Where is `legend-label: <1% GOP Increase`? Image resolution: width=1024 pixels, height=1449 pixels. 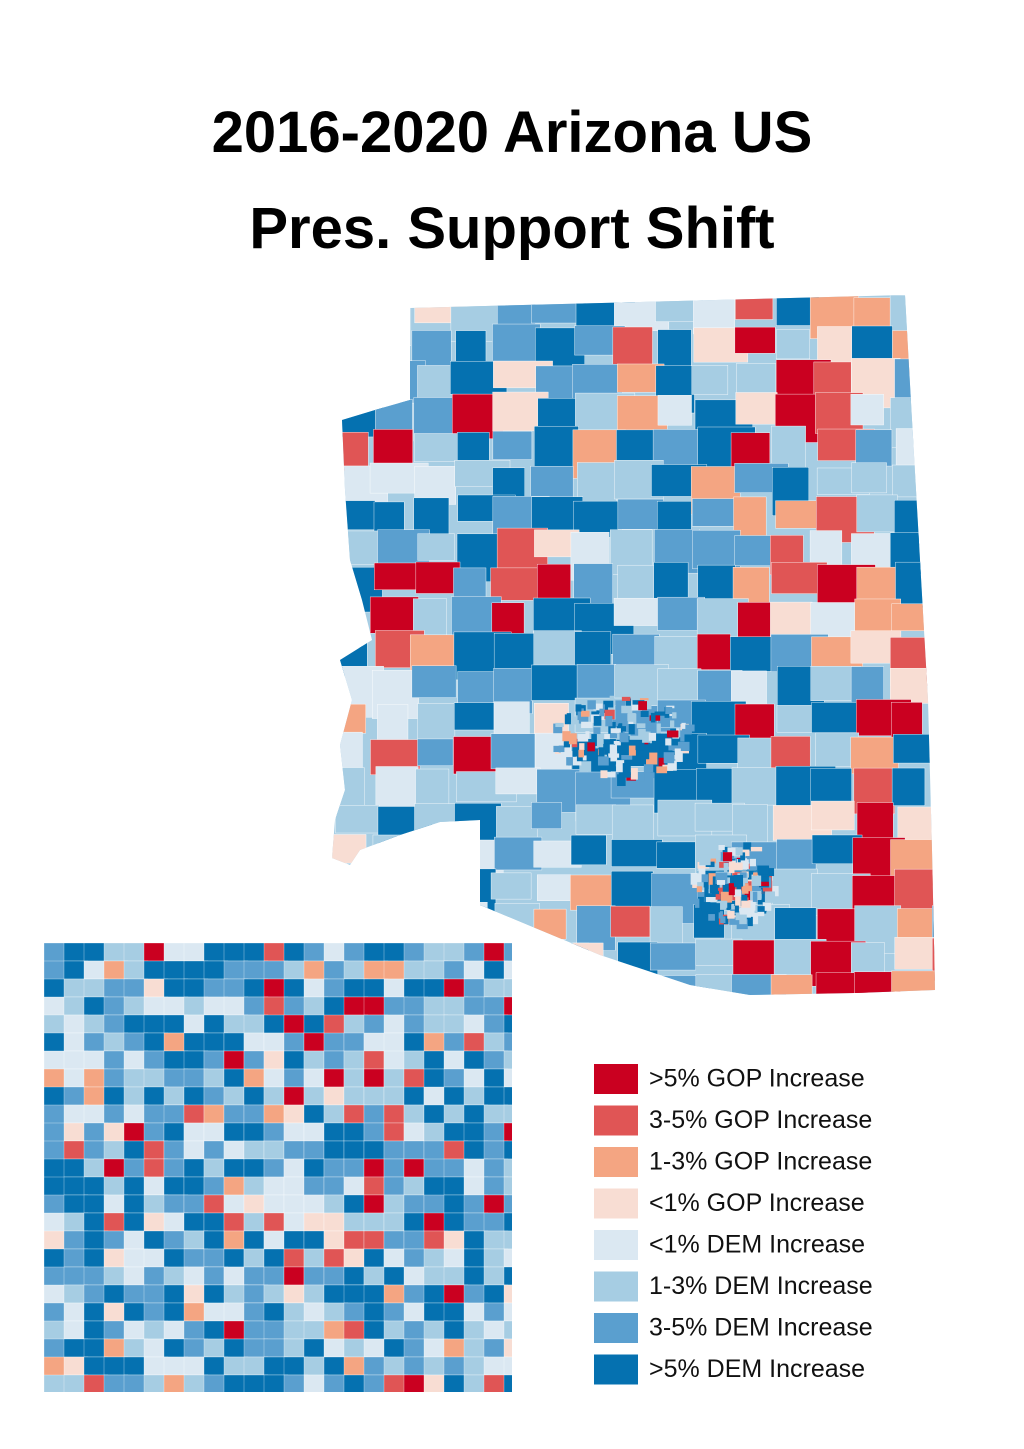 legend-label: <1% GOP Increase is located at coordinates (757, 1203).